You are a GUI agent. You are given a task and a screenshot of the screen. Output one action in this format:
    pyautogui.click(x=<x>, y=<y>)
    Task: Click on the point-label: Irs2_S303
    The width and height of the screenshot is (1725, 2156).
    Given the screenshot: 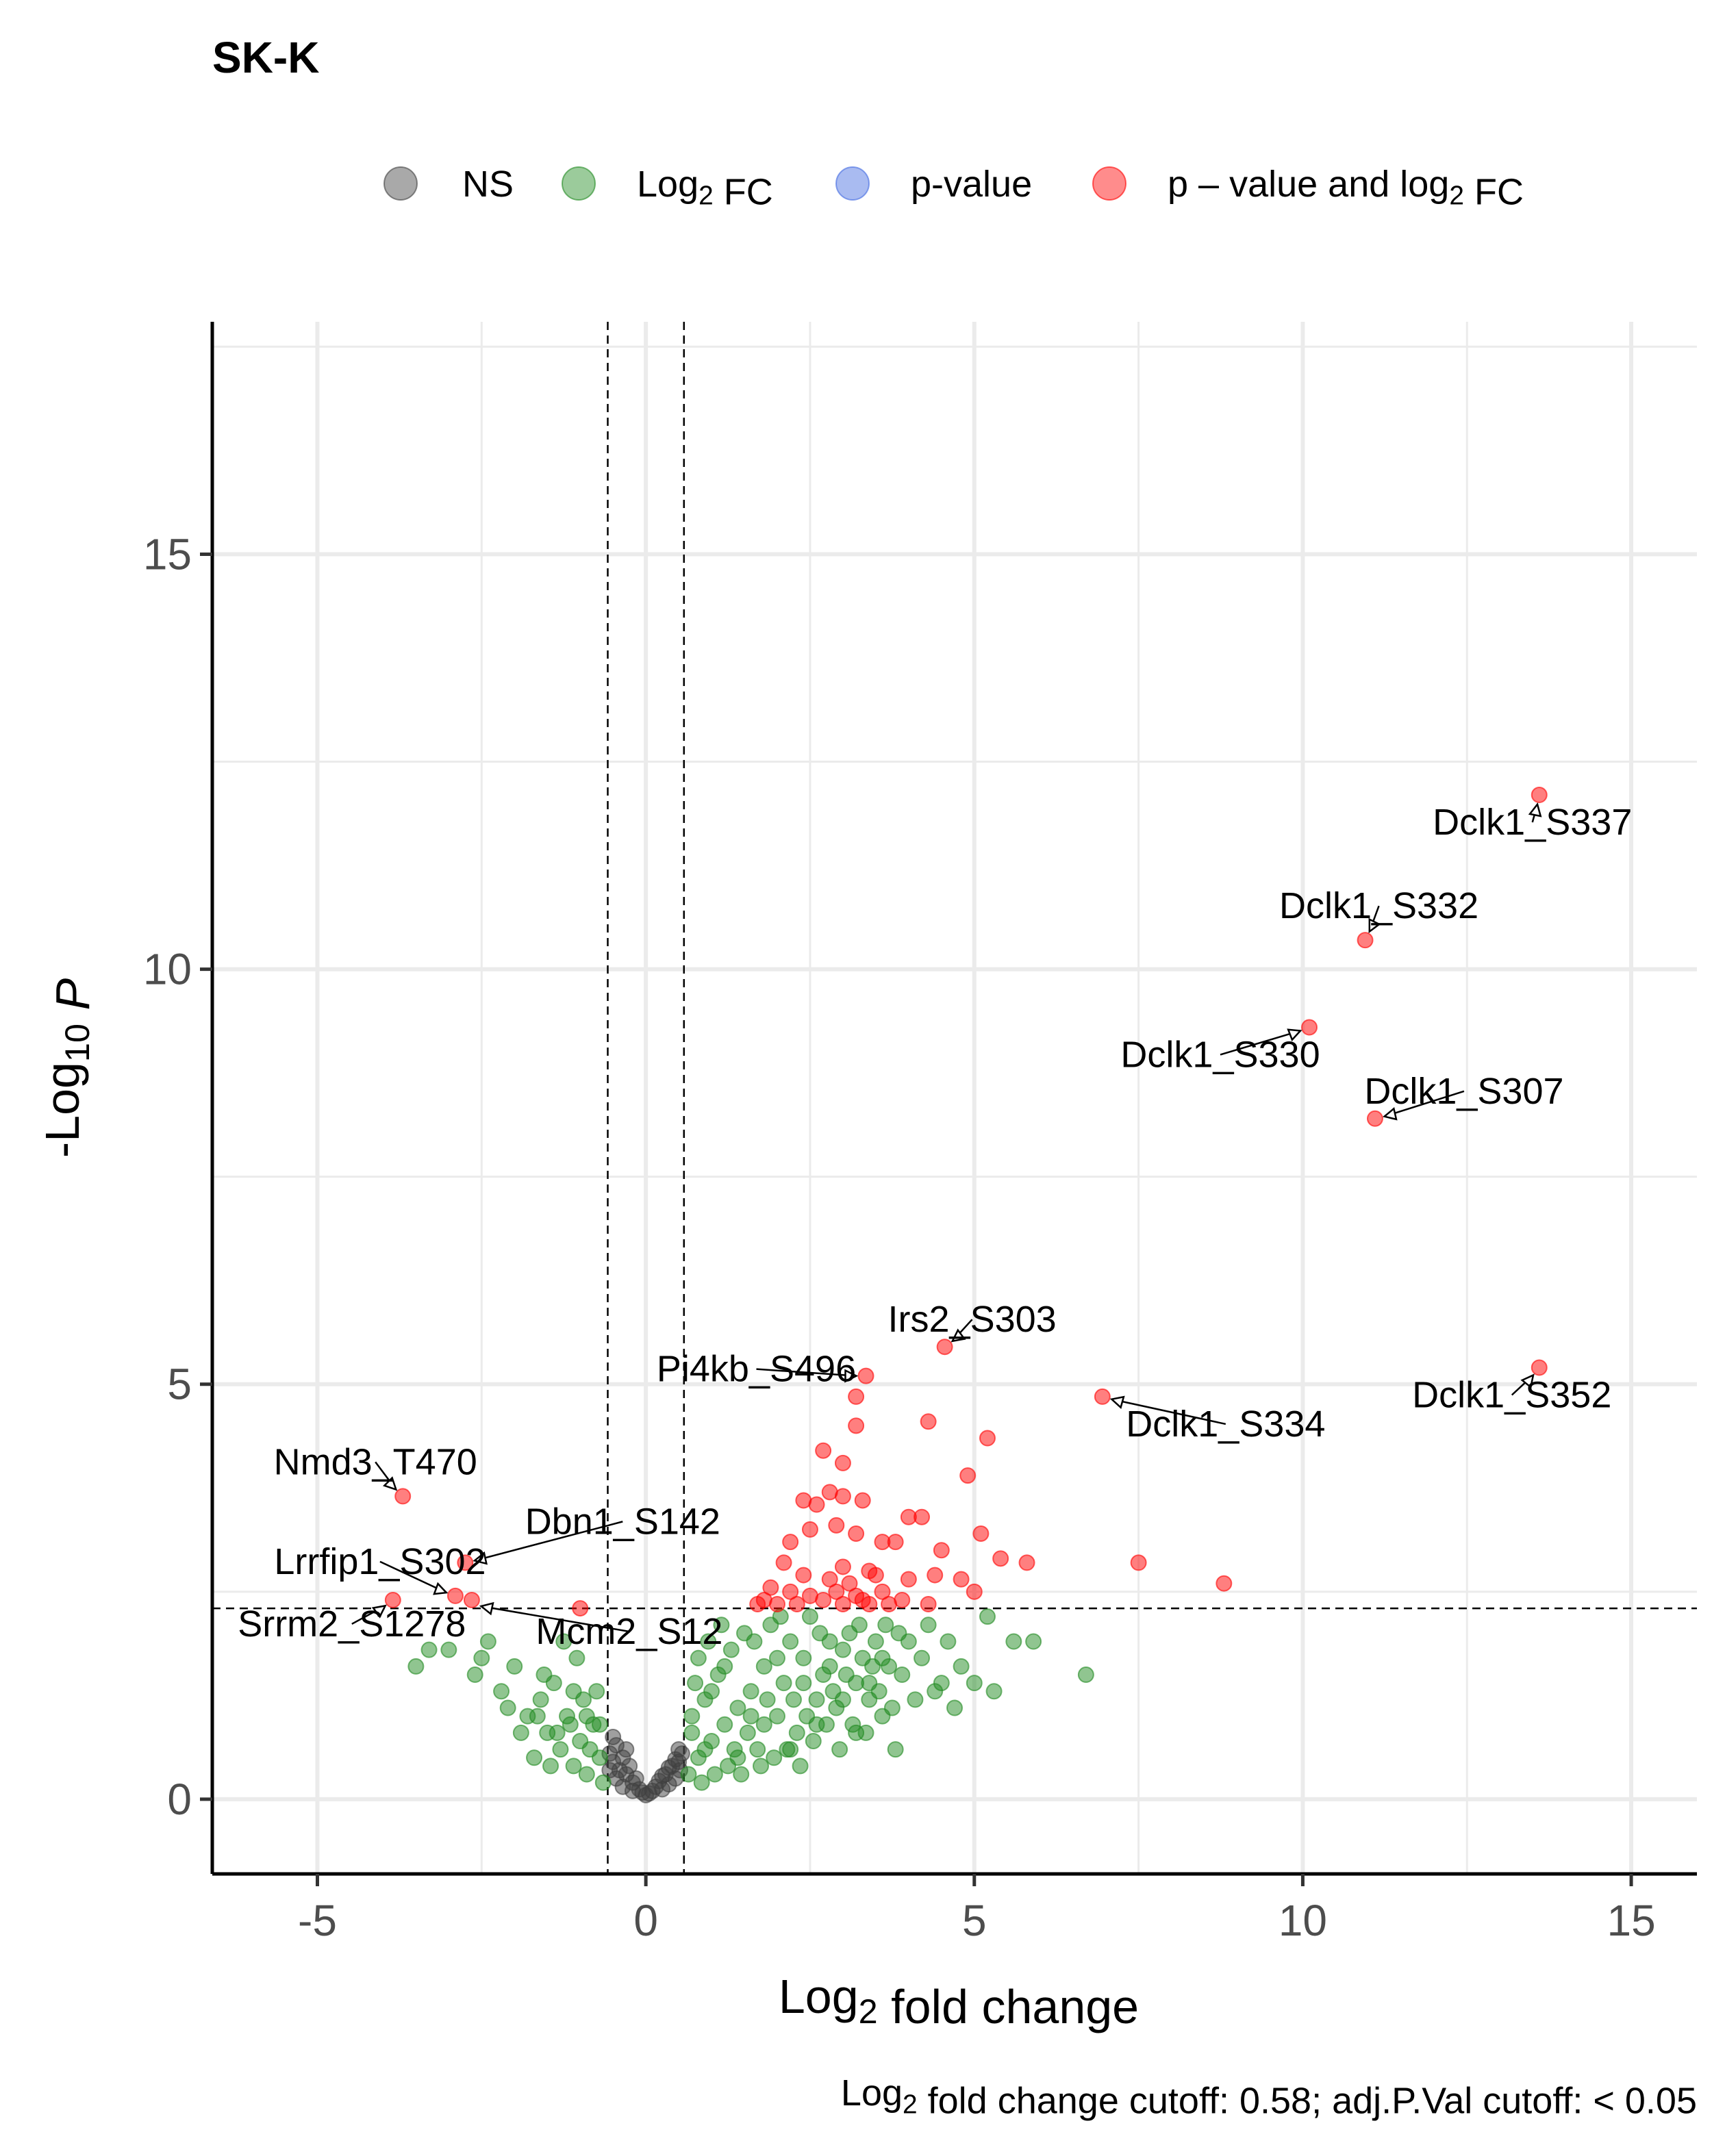 What is the action you would take?
    pyautogui.click(x=972, y=1319)
    